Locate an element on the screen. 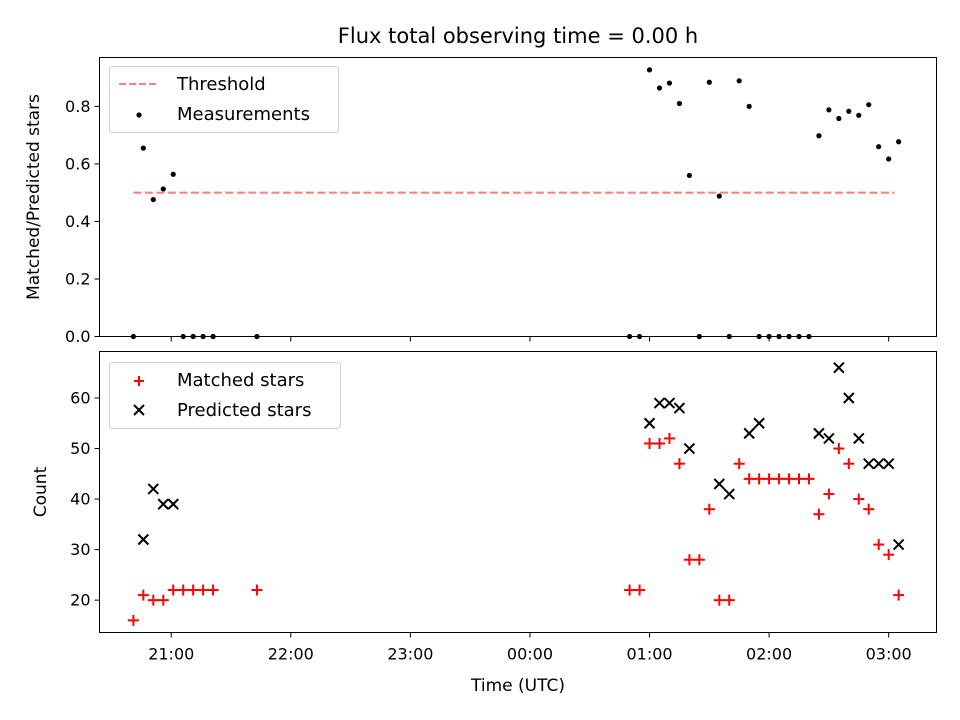 Image resolution: width=960 pixels, height=720 pixels. bottom-y-tick-label: 40 is located at coordinates (80, 499).